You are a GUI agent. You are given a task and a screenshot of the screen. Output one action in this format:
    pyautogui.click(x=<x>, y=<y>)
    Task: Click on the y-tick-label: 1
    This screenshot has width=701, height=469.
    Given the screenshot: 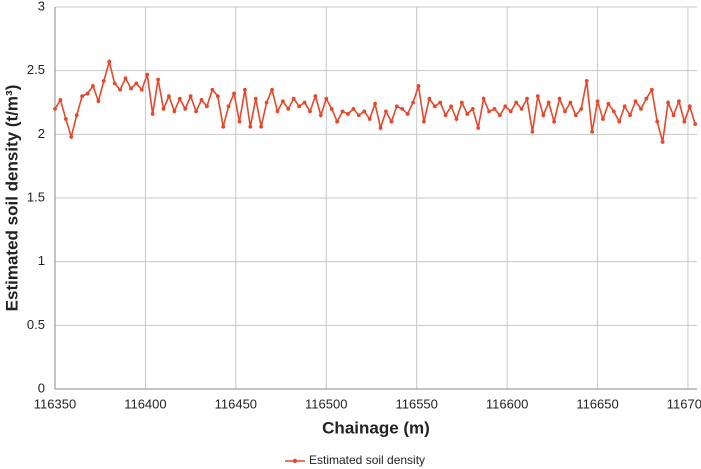 What is the action you would take?
    pyautogui.click(x=41, y=260)
    